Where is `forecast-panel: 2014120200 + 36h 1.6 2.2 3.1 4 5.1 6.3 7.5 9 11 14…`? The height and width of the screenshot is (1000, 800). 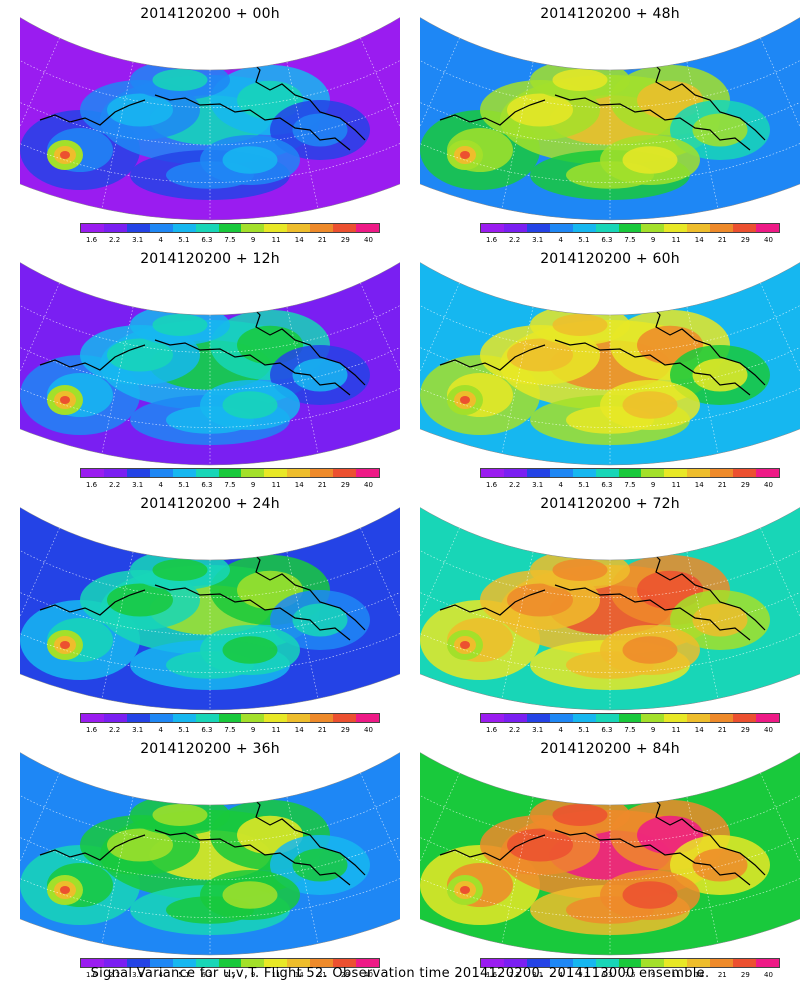 forecast-panel: 2014120200 + 36h 1.6 2.2 3.1 4 5.1 6.3 7.5 9 11 14… is located at coordinates (210, 857).